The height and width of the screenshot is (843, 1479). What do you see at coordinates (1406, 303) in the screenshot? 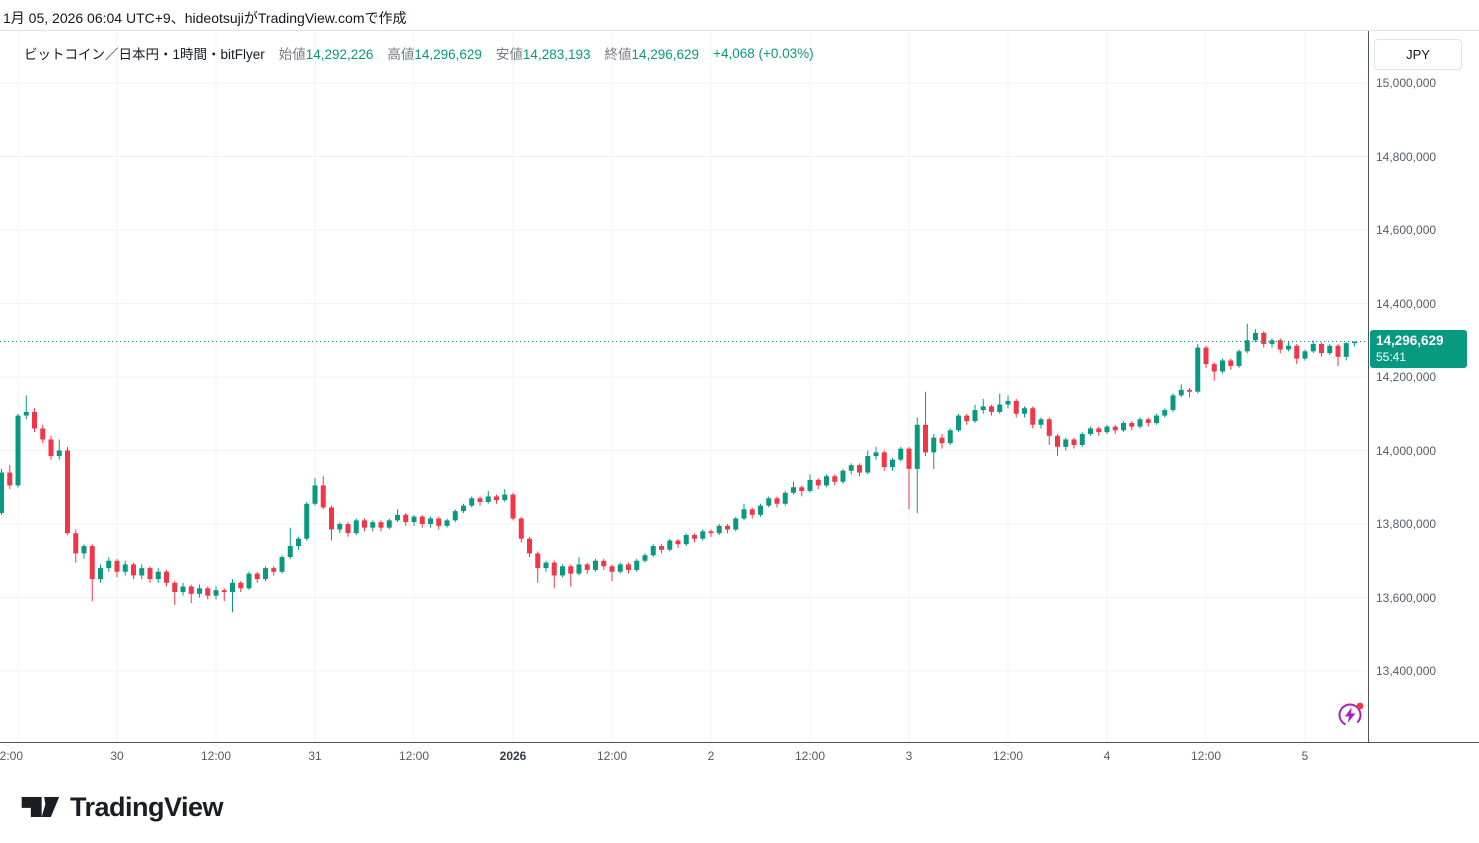
I see `price-axis-label: 14,400,000` at bounding box center [1406, 303].